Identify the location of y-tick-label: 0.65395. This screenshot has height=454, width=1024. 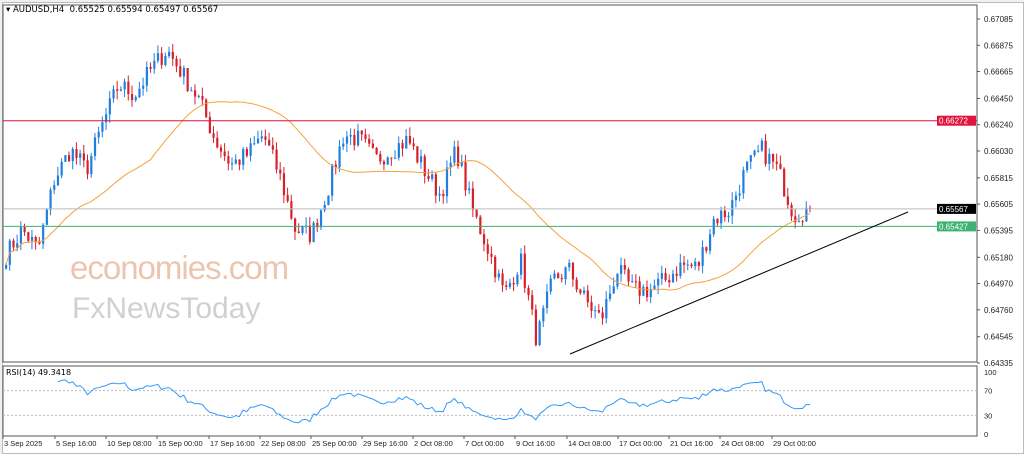
(998, 230).